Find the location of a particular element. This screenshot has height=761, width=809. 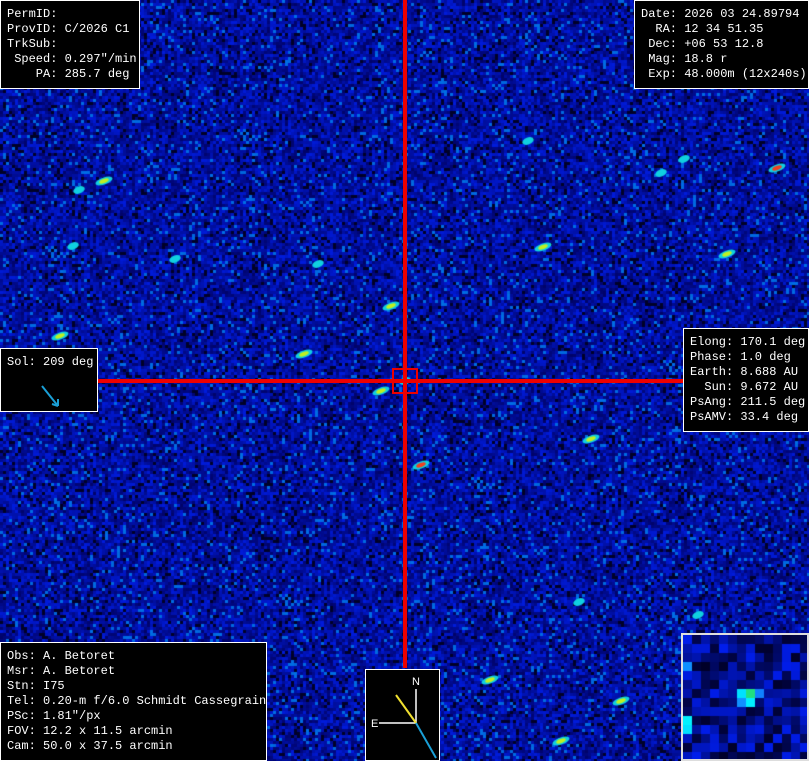

phase: Phase: 1.0 deg is located at coordinates (740, 357).